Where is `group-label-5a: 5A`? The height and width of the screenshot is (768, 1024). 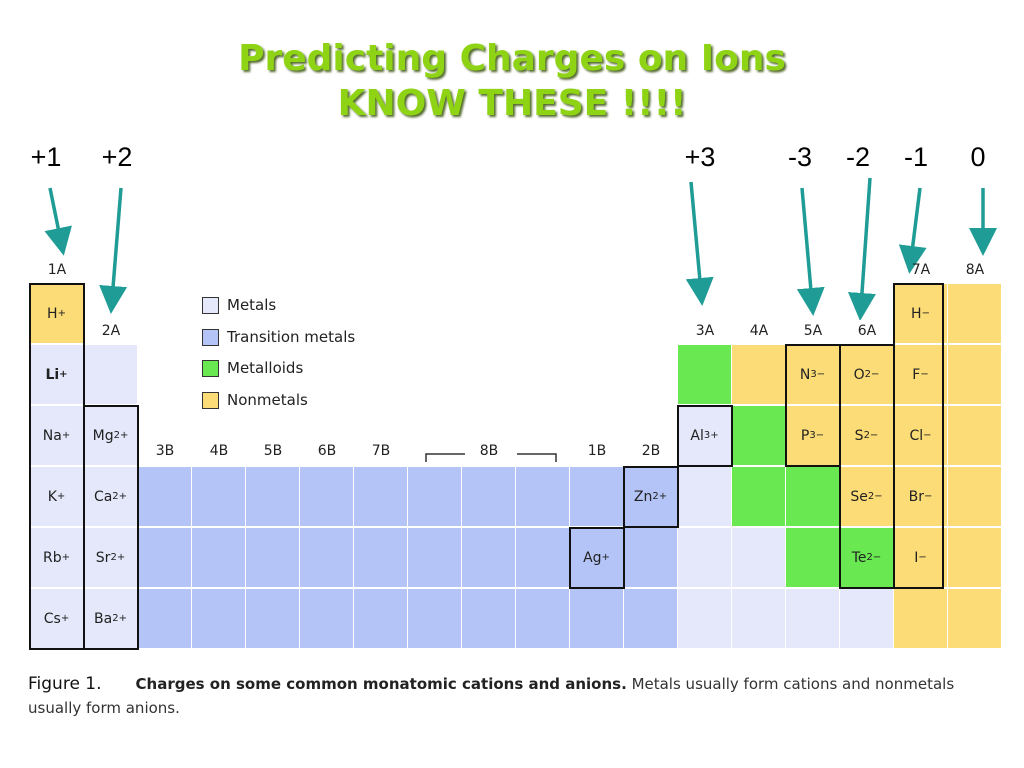 group-label-5a: 5A is located at coordinates (813, 331).